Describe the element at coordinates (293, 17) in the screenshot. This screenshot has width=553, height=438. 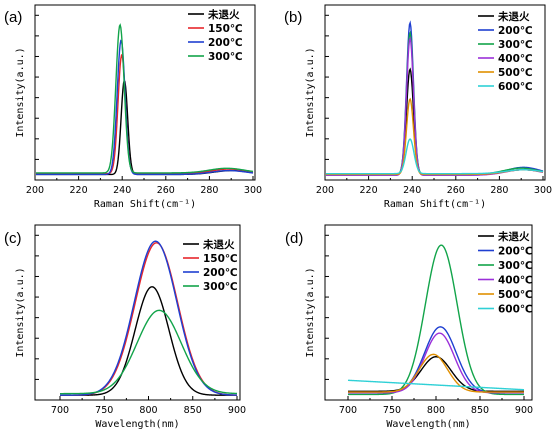
I see `panel-label: (b)` at that location.